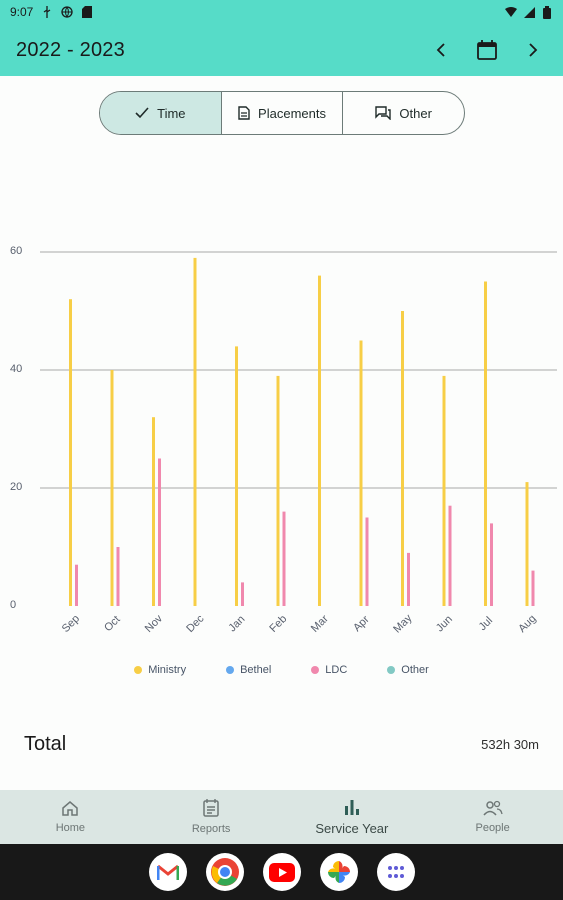 The height and width of the screenshot is (900, 563). I want to click on nav-label-service-year: Service Year, so click(352, 828).